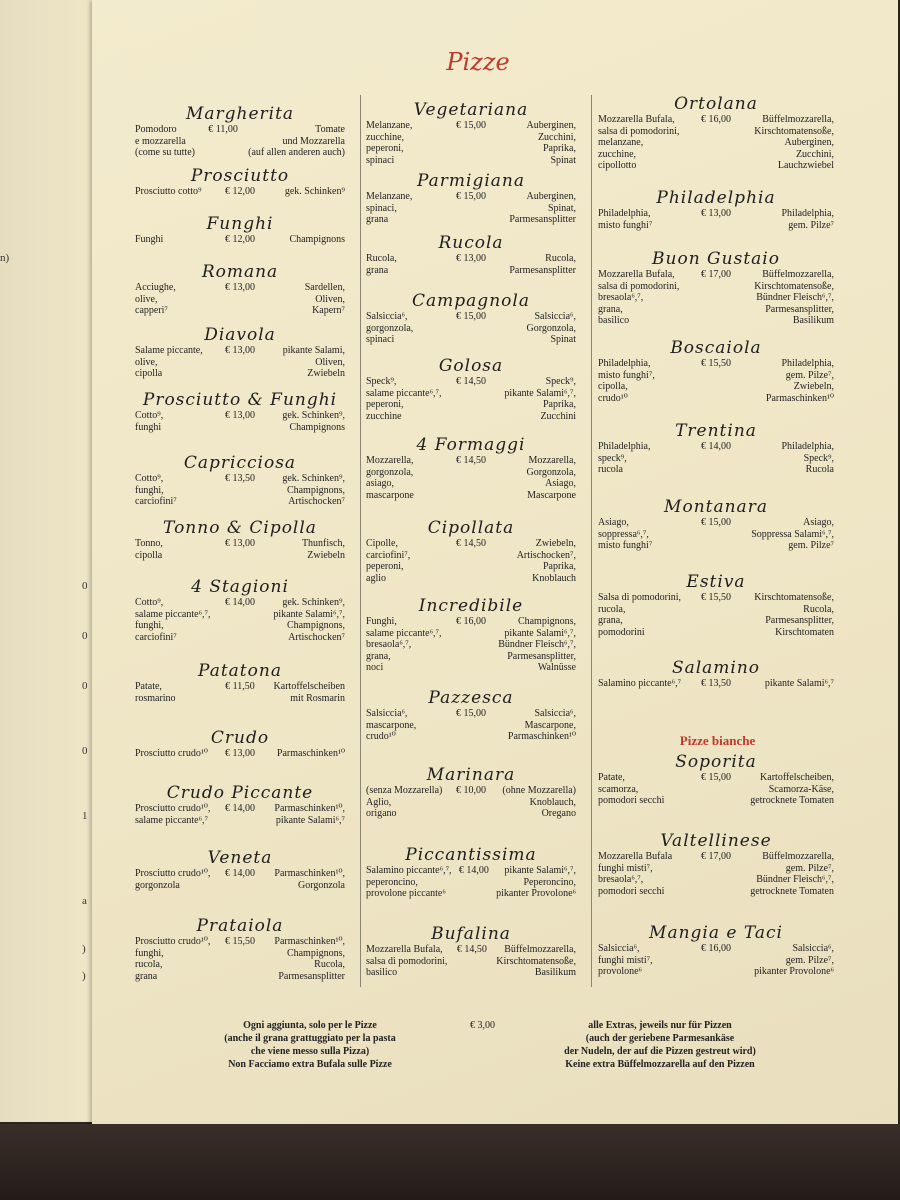 The image size is (900, 1200). Describe the element at coordinates (85, 636) in the screenshot. I see `adjacent-page-text-fragment: 0` at that location.